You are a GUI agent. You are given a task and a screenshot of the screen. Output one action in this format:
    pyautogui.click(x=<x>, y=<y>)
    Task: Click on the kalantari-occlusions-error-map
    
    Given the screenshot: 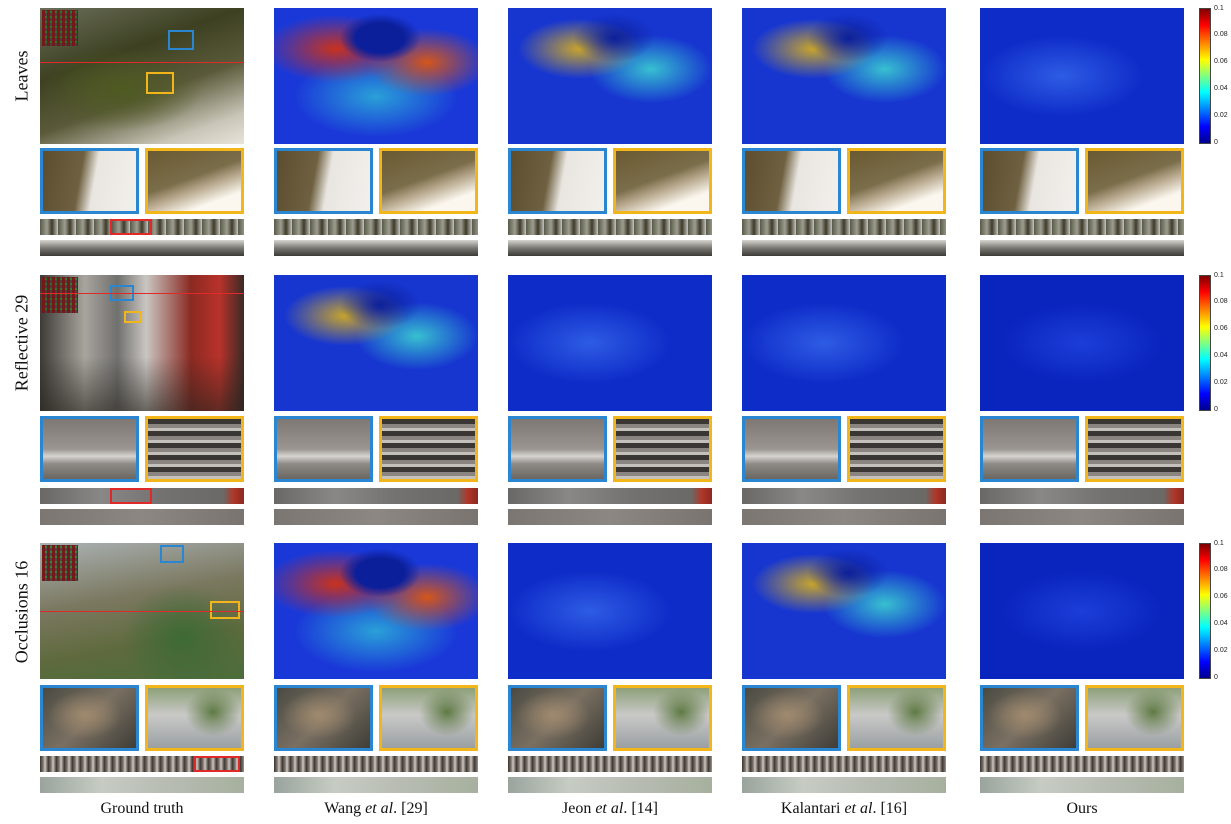 What is the action you would take?
    pyautogui.click(x=844, y=611)
    